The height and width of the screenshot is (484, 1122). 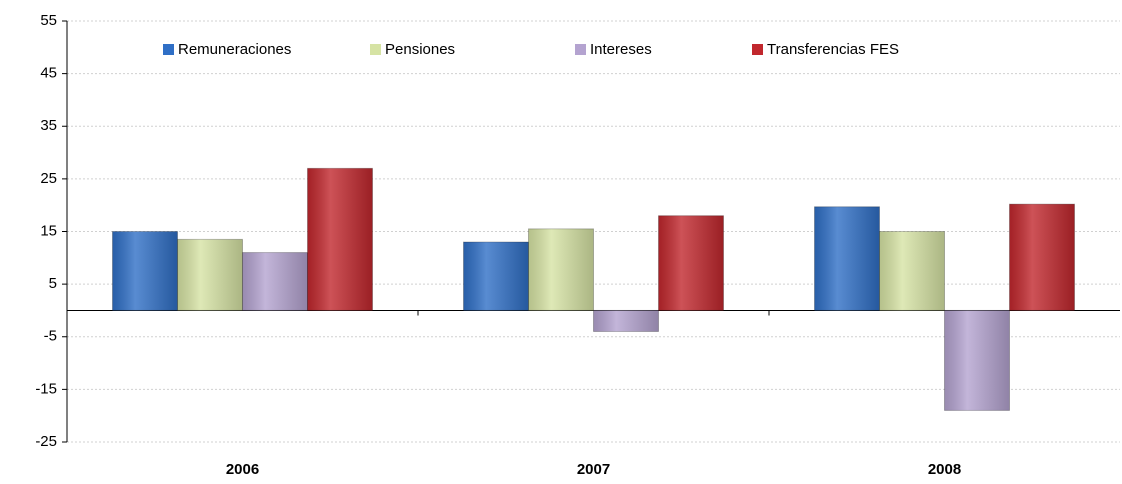 I want to click on y-tick-label: 55, so click(x=48, y=20).